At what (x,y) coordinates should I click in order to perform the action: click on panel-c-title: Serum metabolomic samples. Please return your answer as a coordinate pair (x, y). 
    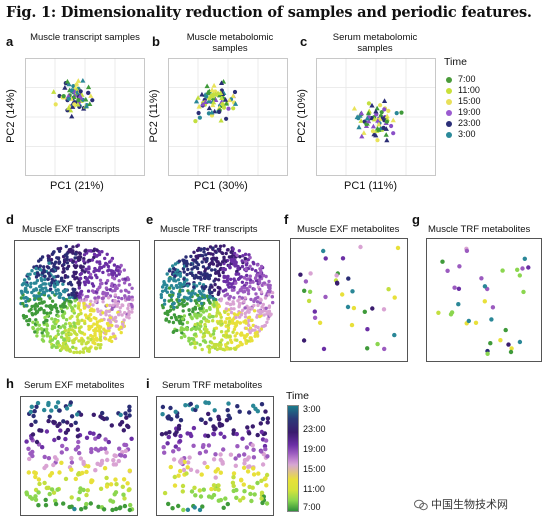
    Looking at the image, I should click on (375, 43).